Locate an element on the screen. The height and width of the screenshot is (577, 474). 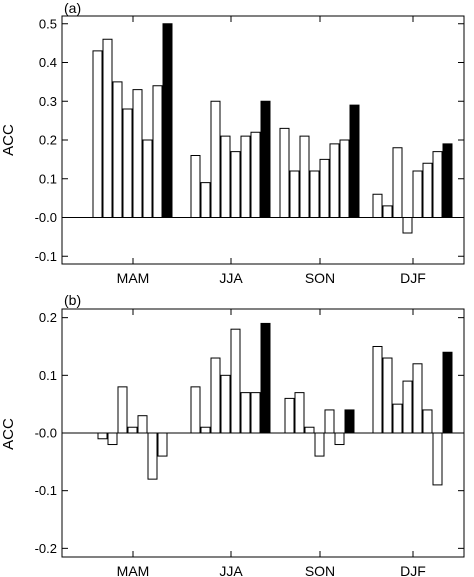
y-axis-label-a: ACC is located at coordinates (8, 140).